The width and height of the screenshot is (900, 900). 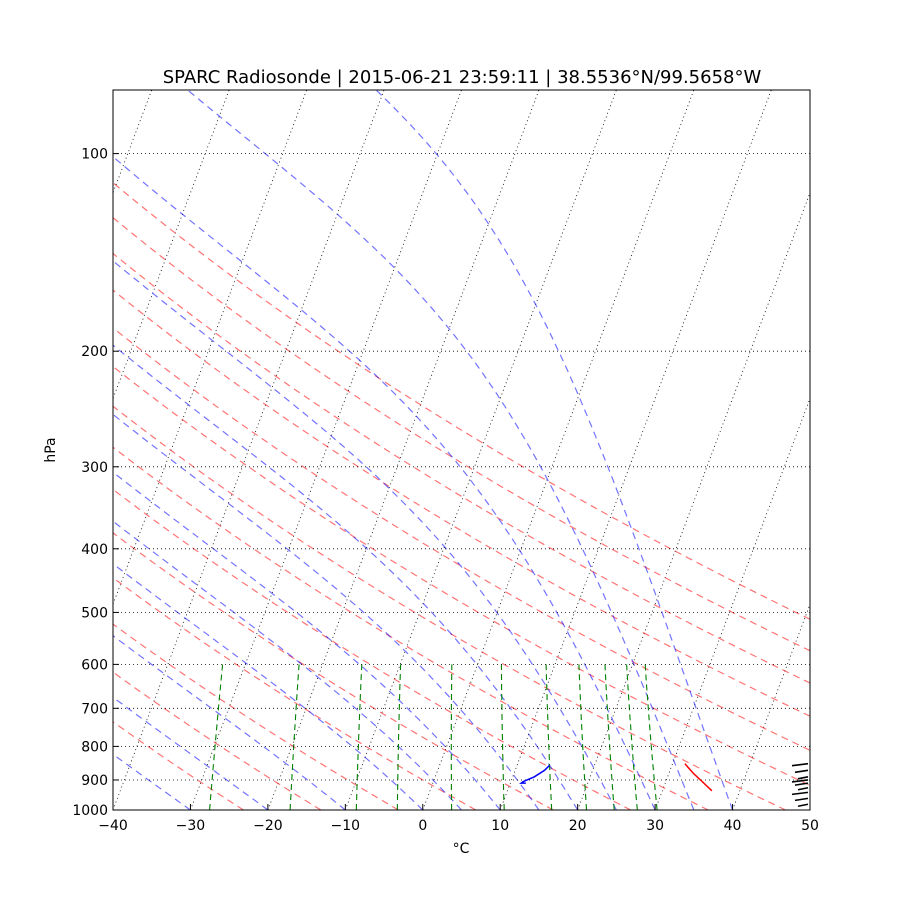 What do you see at coordinates (268, 826) in the screenshot?
I see `x-tick-label: −20` at bounding box center [268, 826].